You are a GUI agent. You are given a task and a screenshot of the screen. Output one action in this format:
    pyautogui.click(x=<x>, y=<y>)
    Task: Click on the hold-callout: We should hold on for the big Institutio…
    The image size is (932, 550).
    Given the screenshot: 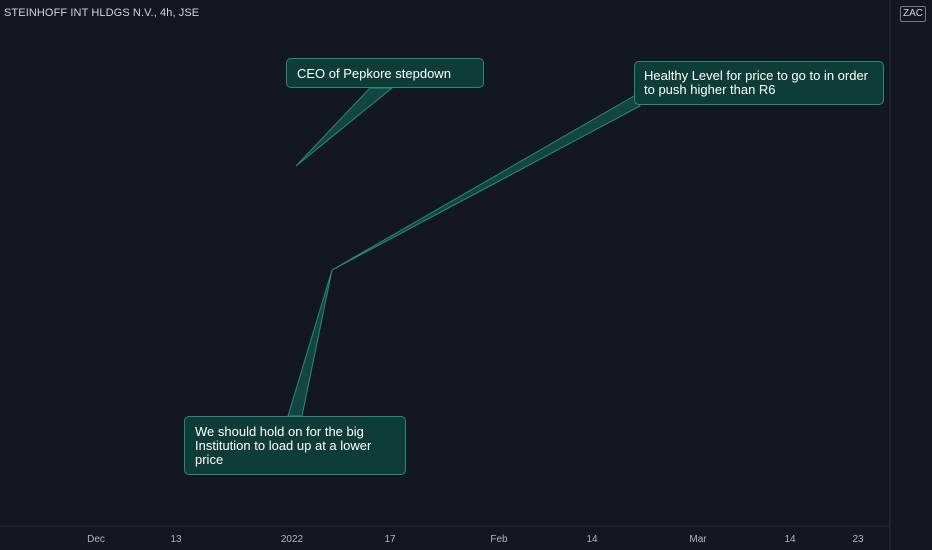 What is the action you would take?
    pyautogui.click(x=295, y=445)
    